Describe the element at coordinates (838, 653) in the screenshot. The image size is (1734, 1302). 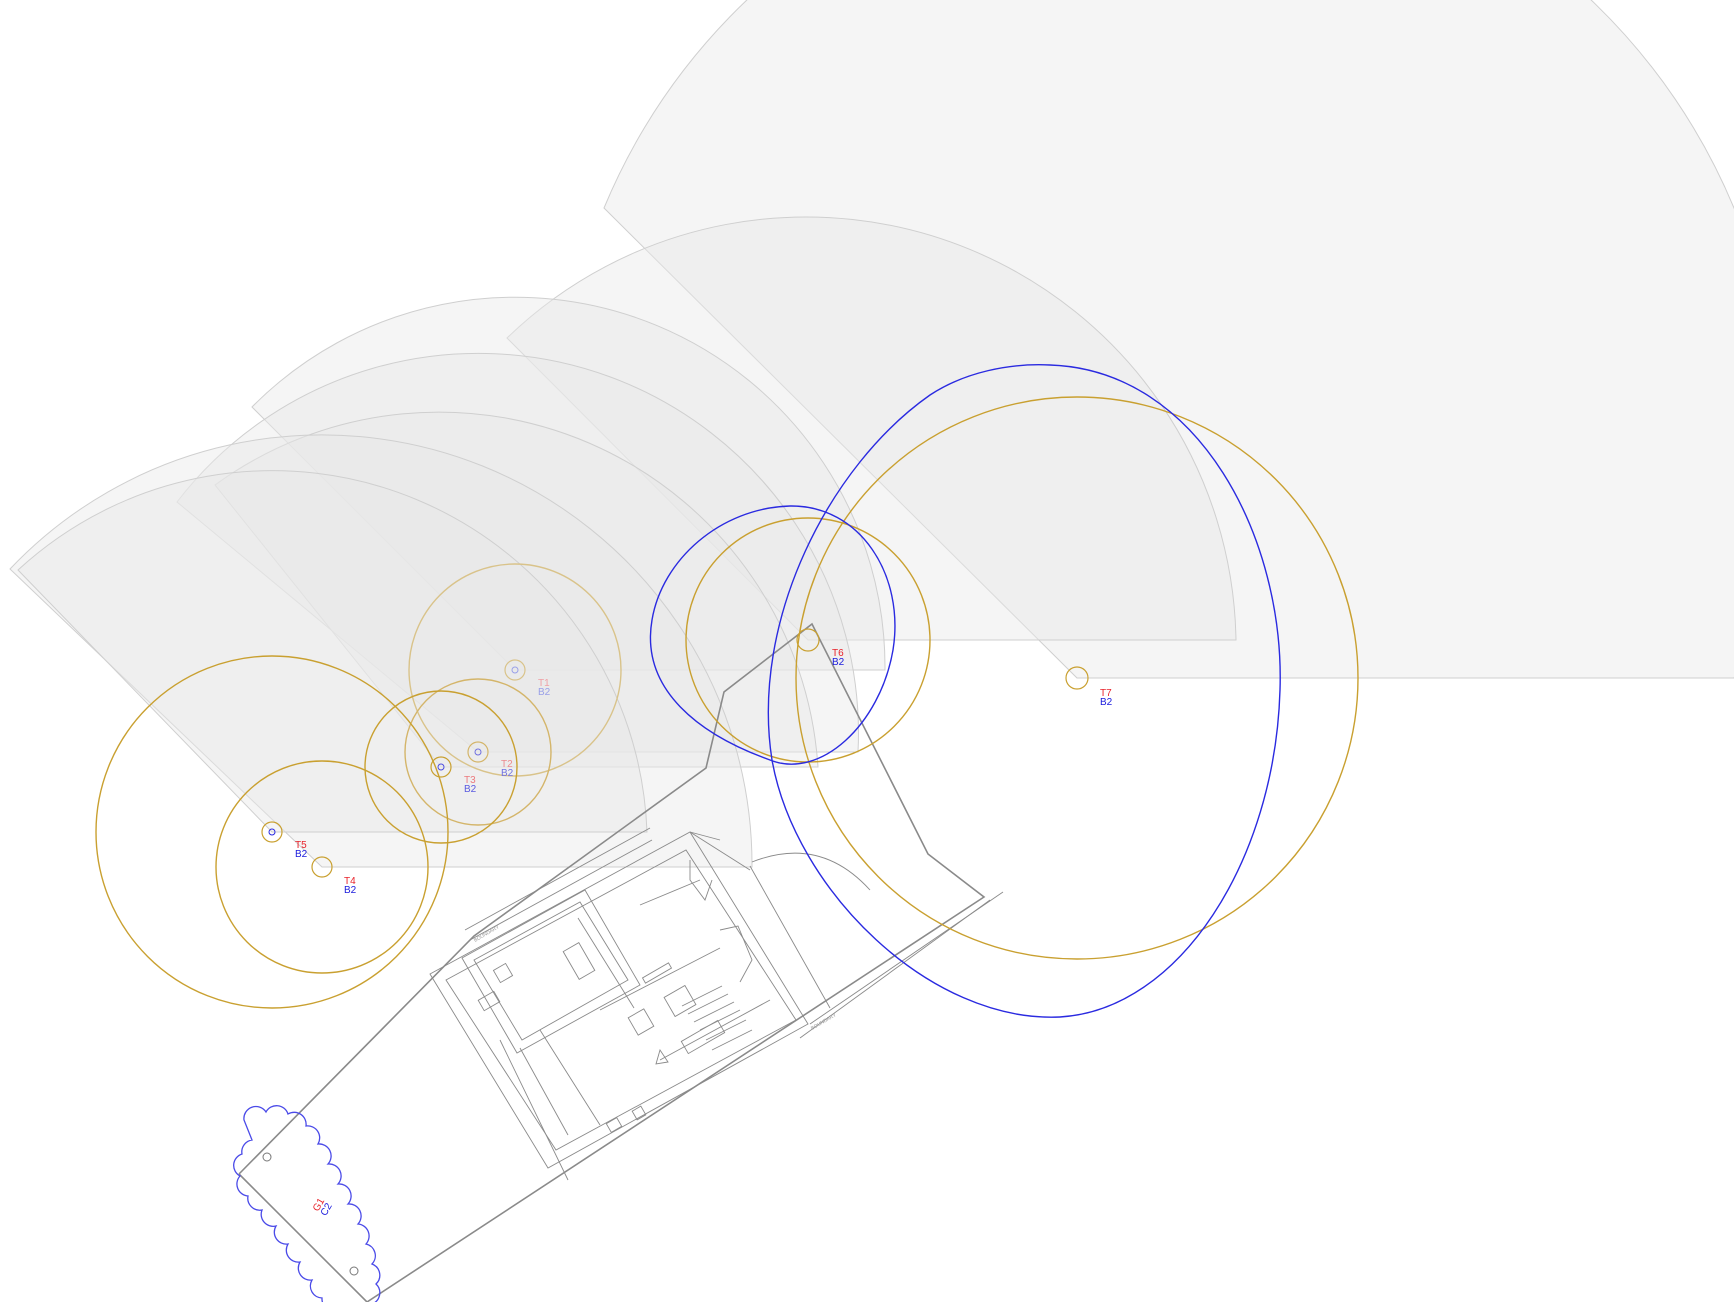
I see `label-t6-id: T6` at that location.